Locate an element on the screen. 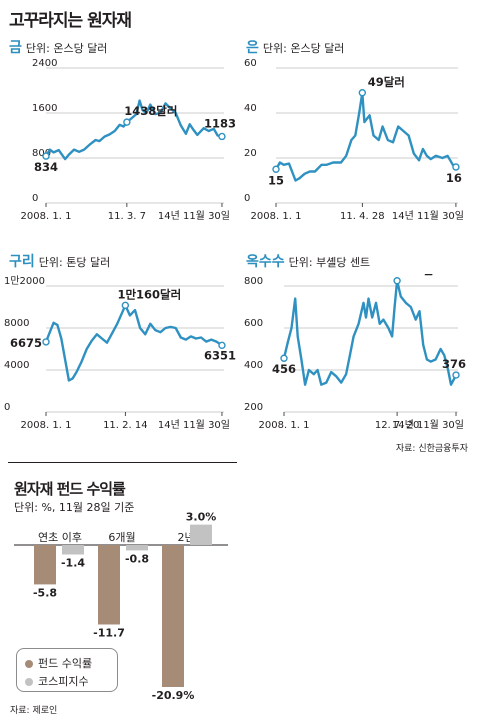  gold-y-tick-label: 1600 is located at coordinates (44, 108).